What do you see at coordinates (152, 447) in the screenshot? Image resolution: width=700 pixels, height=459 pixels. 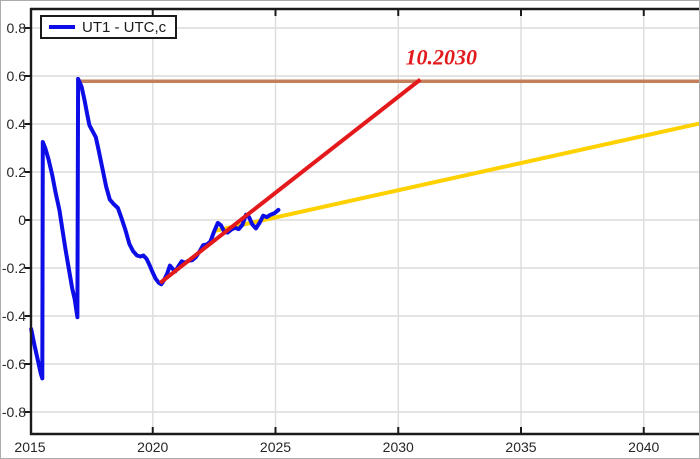 I see `tick-label-x-2020: 2020` at bounding box center [152, 447].